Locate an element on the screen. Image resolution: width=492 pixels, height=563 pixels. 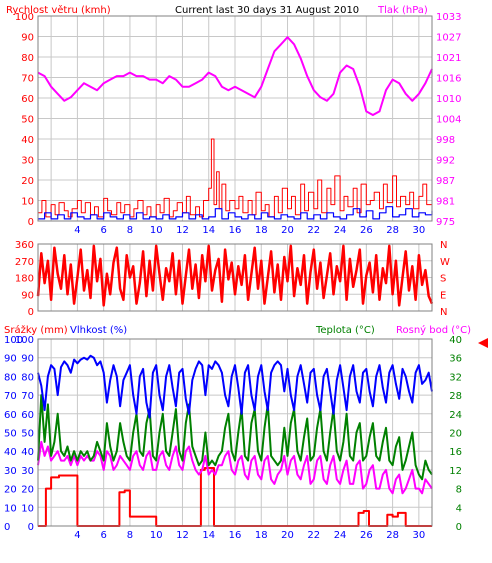
humidity-axis-tick-label: 70 is located at coordinates (27, 396).